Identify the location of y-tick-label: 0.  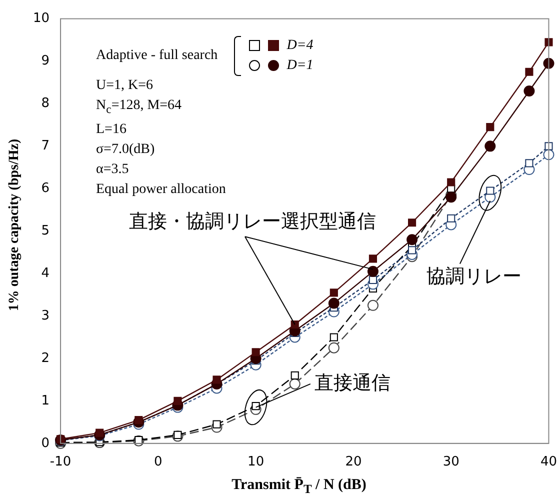
(45, 443).